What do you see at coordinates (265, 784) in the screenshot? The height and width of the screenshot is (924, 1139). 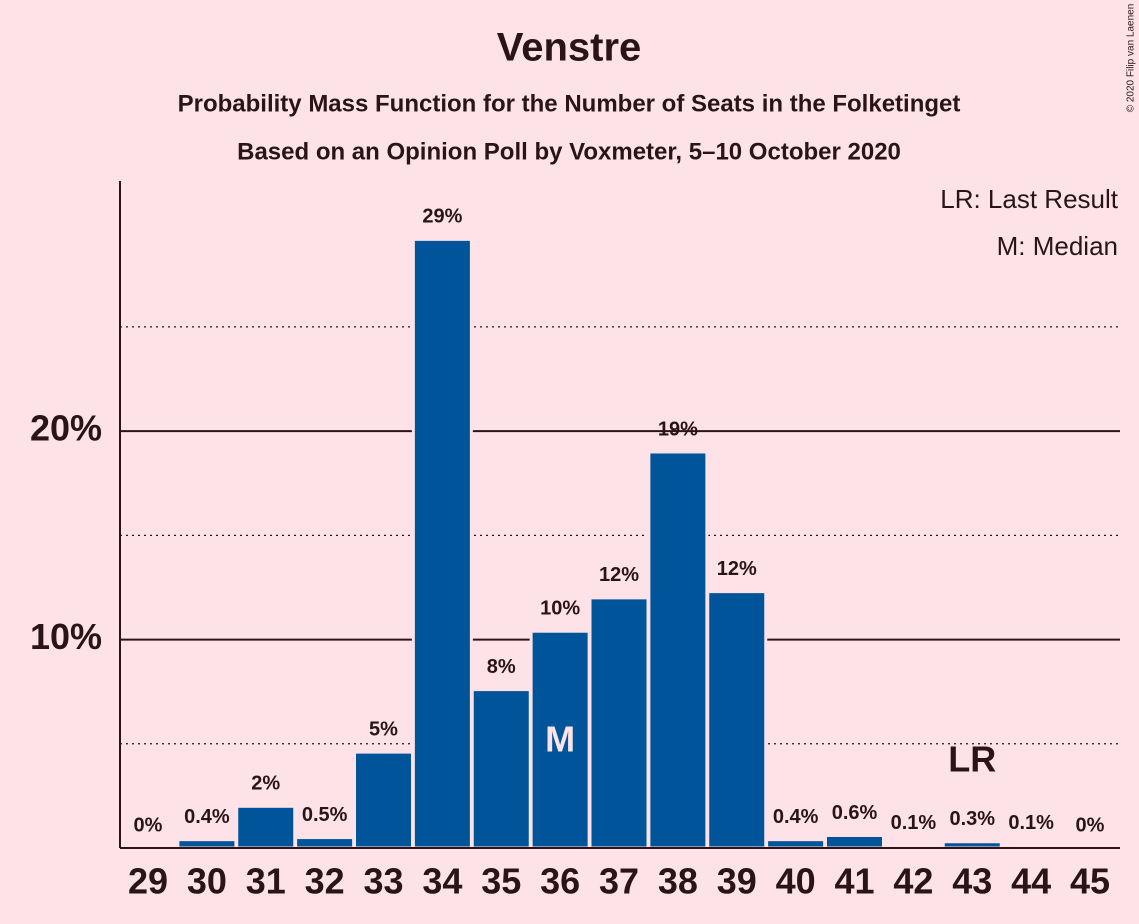 I see `value-label: 2%` at bounding box center [265, 784].